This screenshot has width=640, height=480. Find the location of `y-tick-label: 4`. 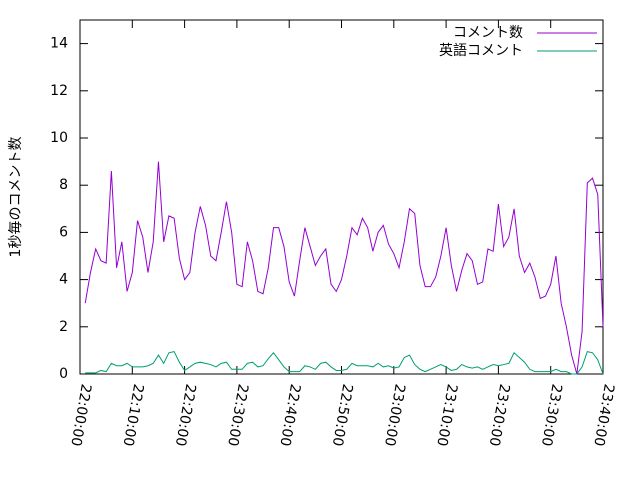

y-tick-label: 4 is located at coordinates (63, 280).